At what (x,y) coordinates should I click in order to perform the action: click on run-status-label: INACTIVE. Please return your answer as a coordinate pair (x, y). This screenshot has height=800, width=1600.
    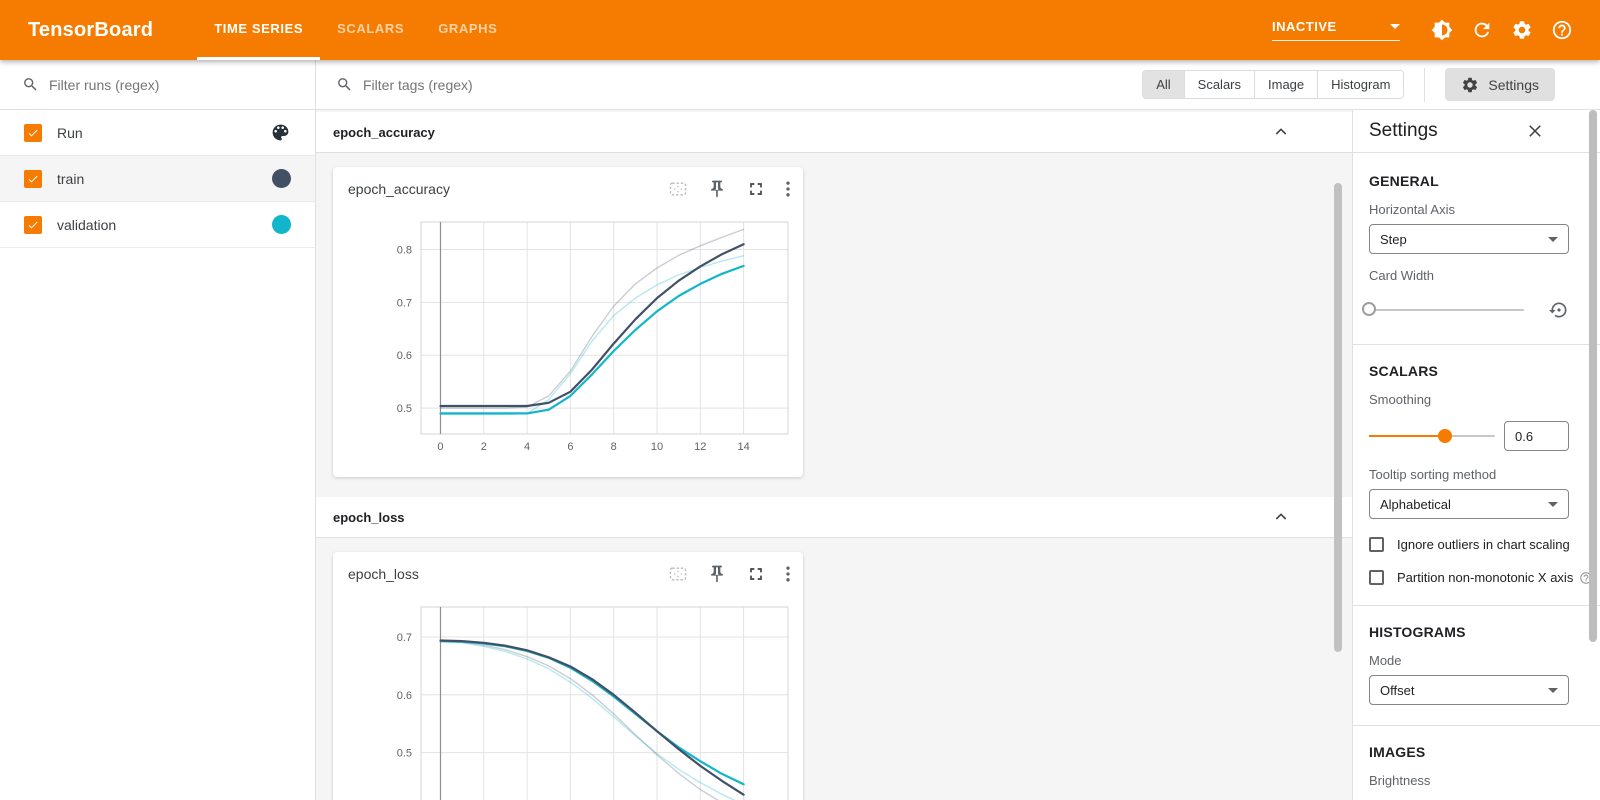
    Looking at the image, I should click on (1304, 26).